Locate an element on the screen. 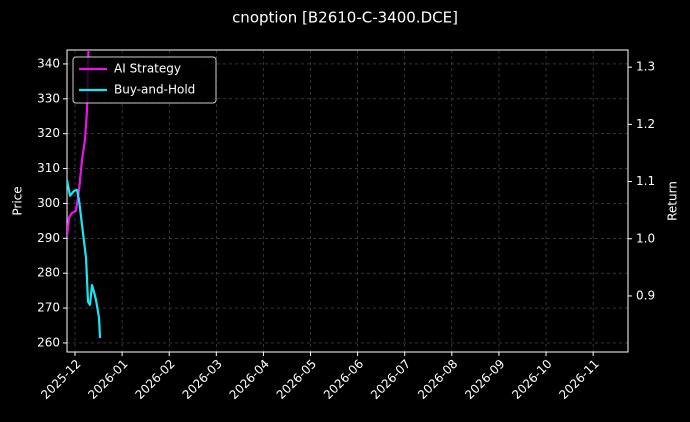 The width and height of the screenshot is (690, 422). y2-axis-label: Return is located at coordinates (673, 201).